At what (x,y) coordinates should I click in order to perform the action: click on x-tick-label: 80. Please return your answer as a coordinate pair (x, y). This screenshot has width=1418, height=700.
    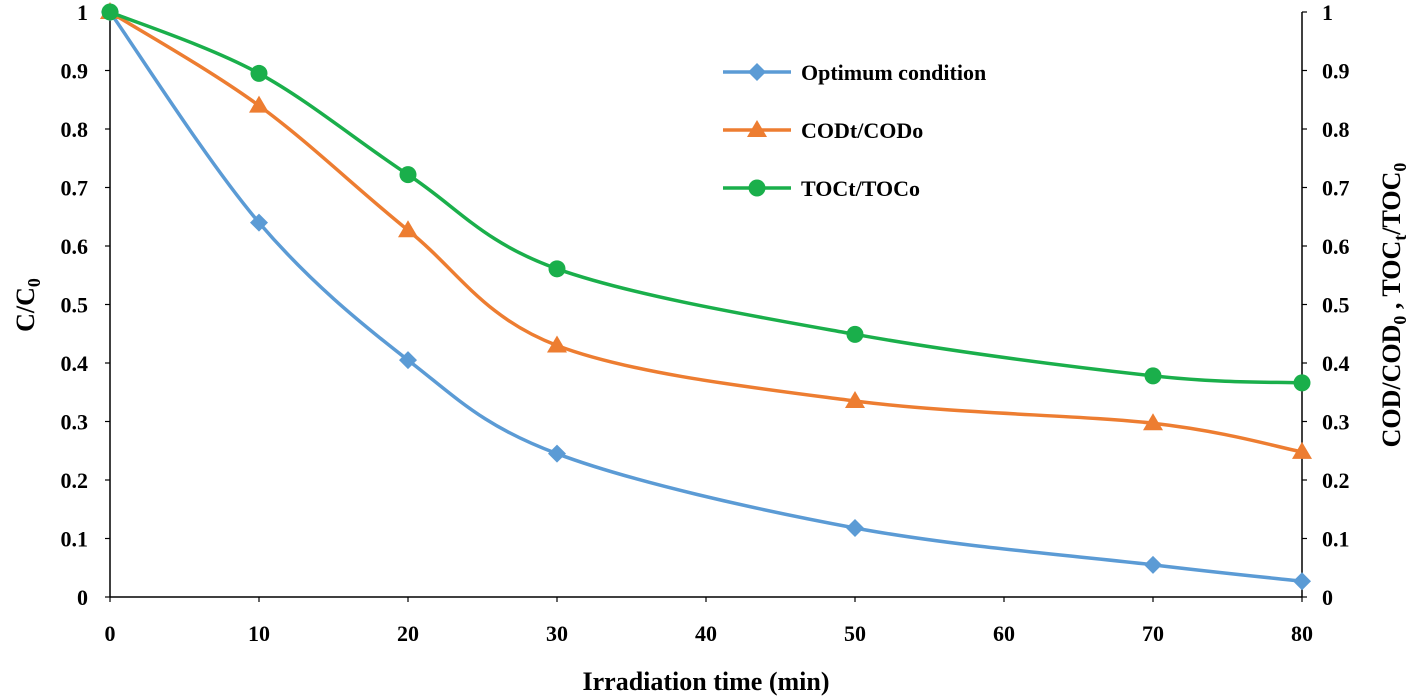
    Looking at the image, I should click on (1302, 633).